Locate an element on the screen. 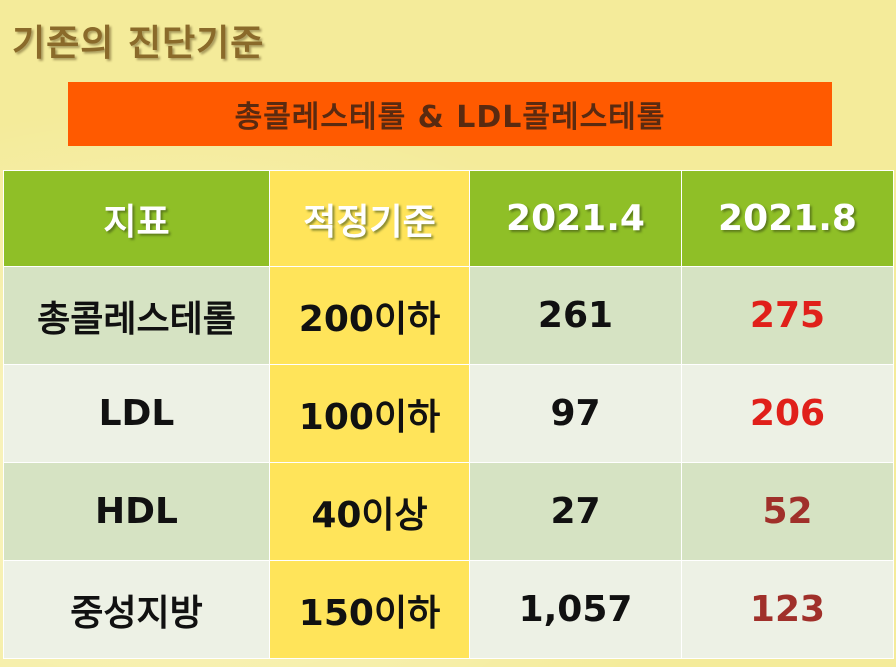 The image size is (896, 667). indicator-cell: LDL is located at coordinates (136, 413).